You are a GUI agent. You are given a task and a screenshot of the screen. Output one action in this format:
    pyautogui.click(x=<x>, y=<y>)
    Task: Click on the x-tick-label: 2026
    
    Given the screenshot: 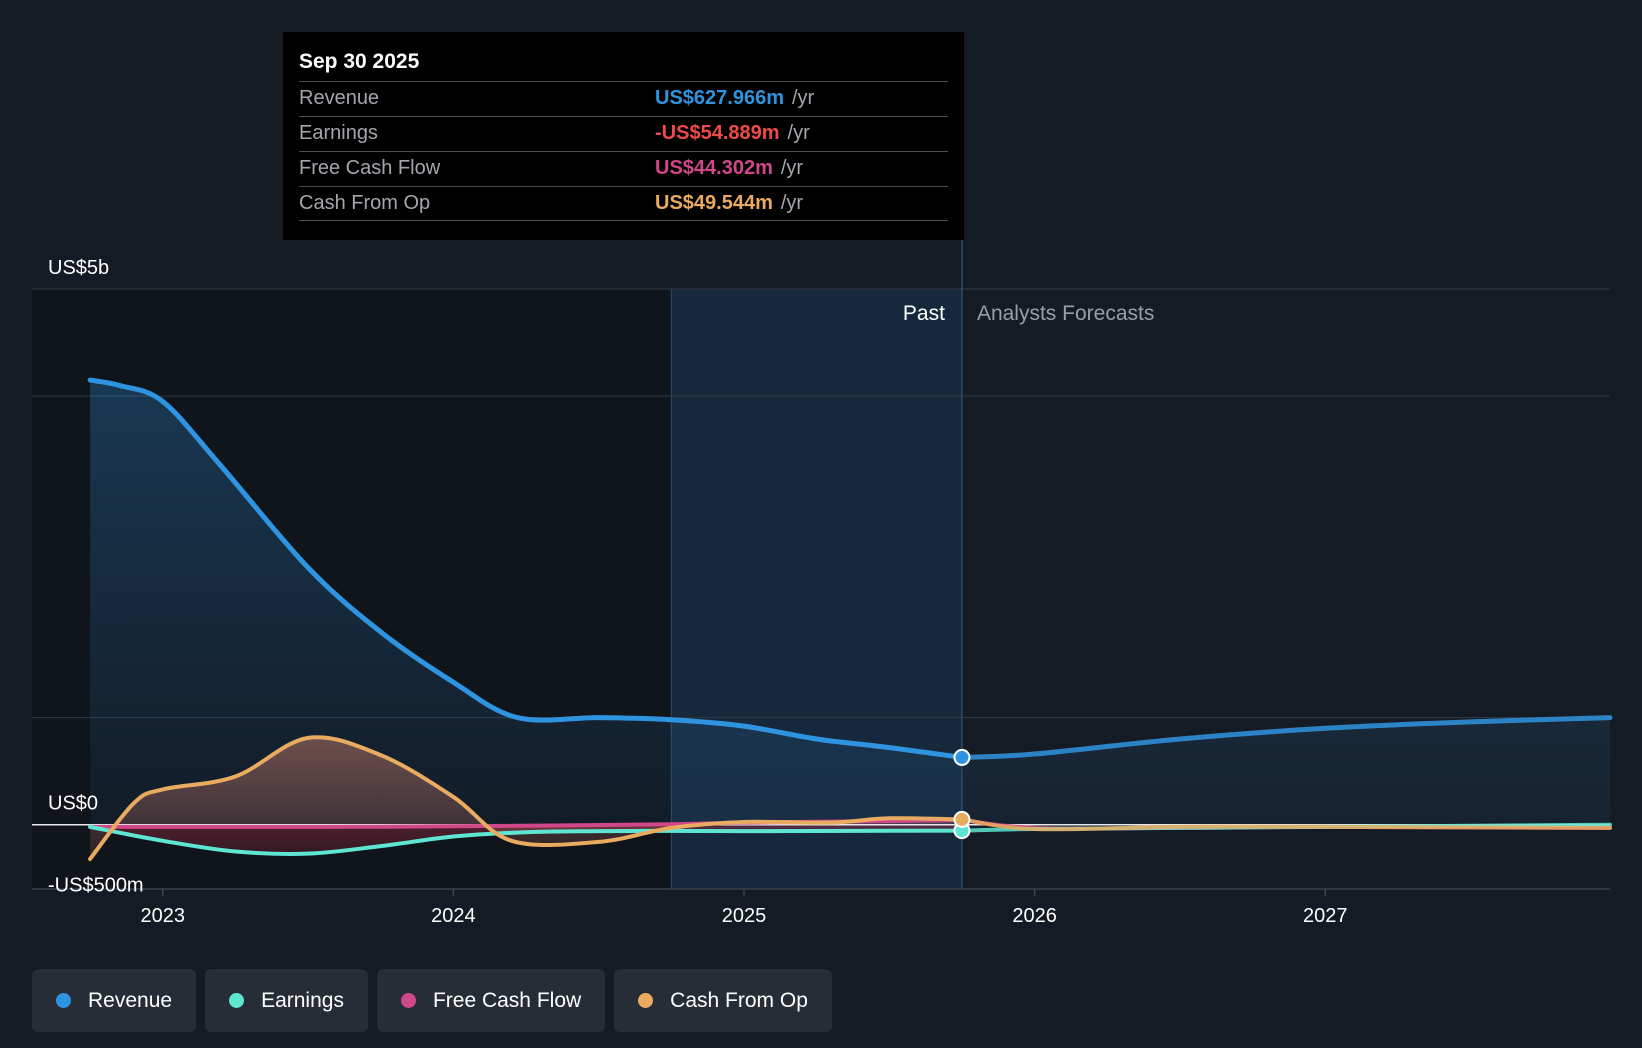 What is the action you would take?
    pyautogui.click(x=1034, y=916)
    